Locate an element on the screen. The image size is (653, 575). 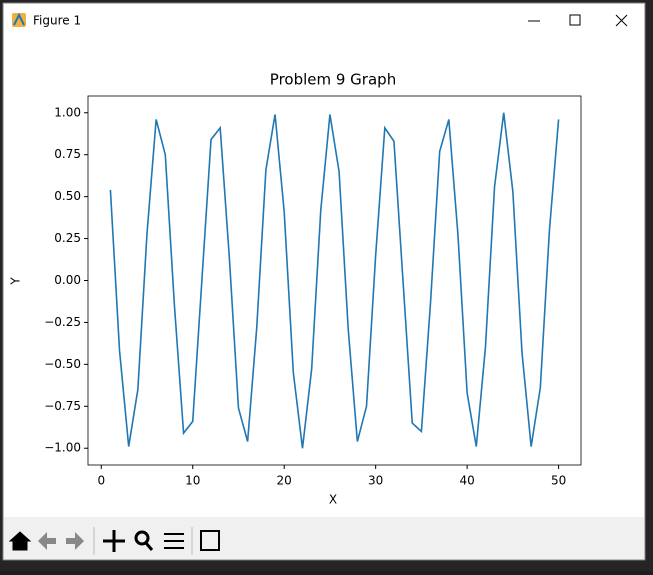
pan-button is located at coordinates (114, 541).